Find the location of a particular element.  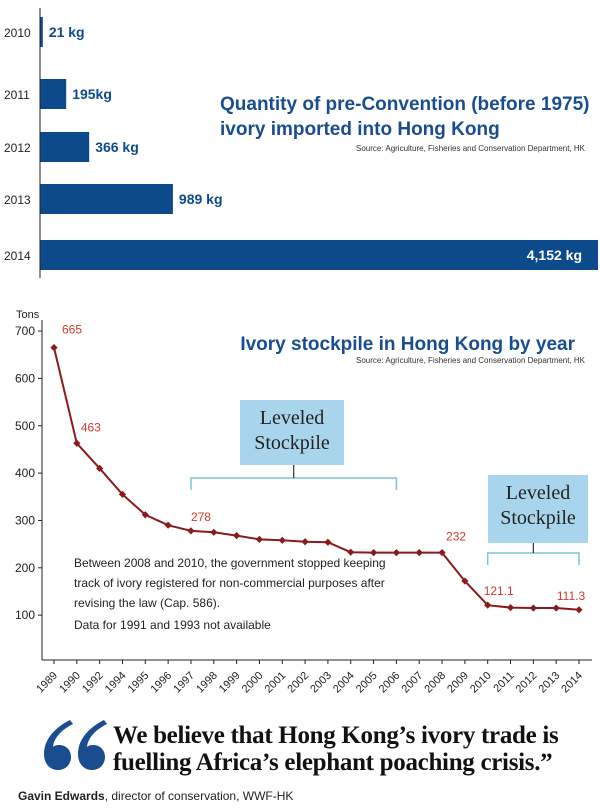

x-tick-label: 2011 is located at coordinates (503, 682).